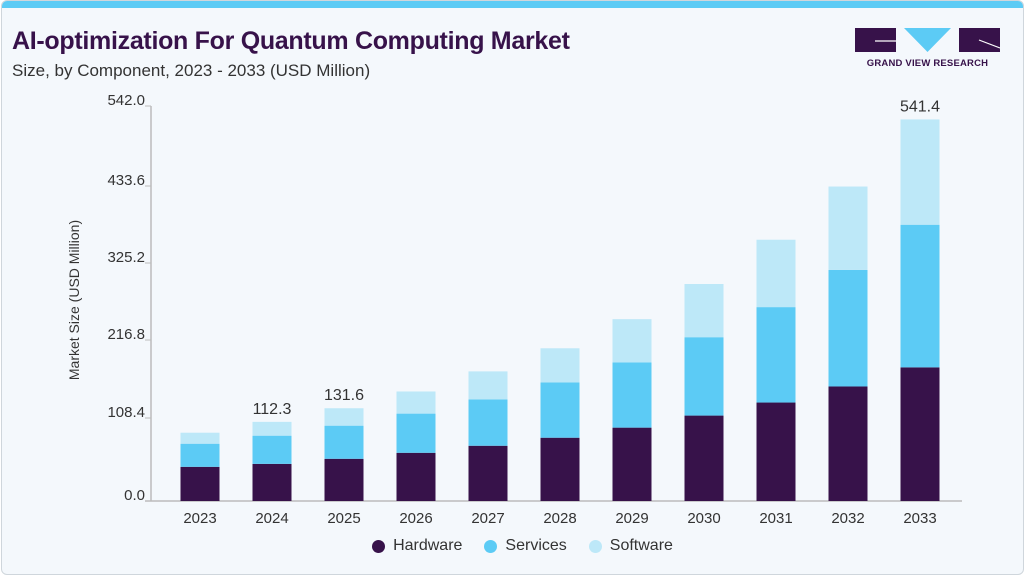  I want to click on logo-text: GRAND VIEW RESEARCH, so click(927, 63).